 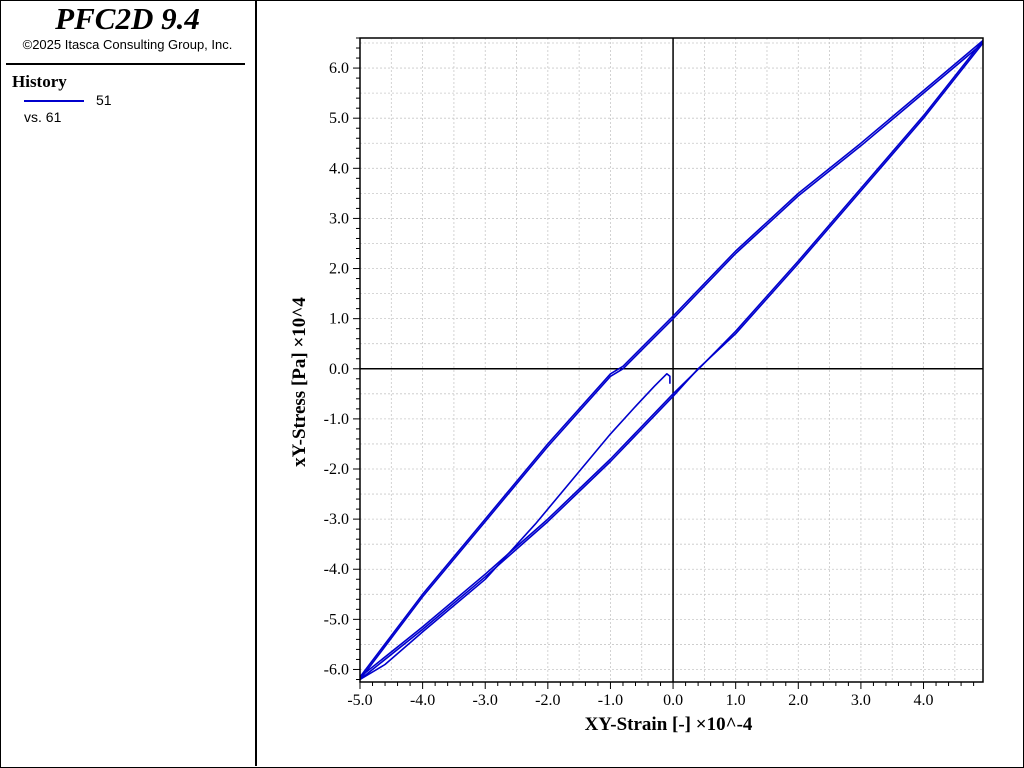 What do you see at coordinates (39, 81) in the screenshot?
I see `legend-heading: History` at bounding box center [39, 81].